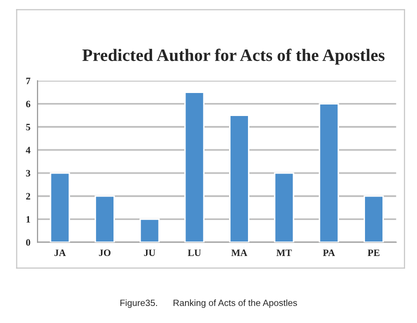 This screenshot has width=417, height=323. I want to click on x-tick-label: JU, so click(150, 253).